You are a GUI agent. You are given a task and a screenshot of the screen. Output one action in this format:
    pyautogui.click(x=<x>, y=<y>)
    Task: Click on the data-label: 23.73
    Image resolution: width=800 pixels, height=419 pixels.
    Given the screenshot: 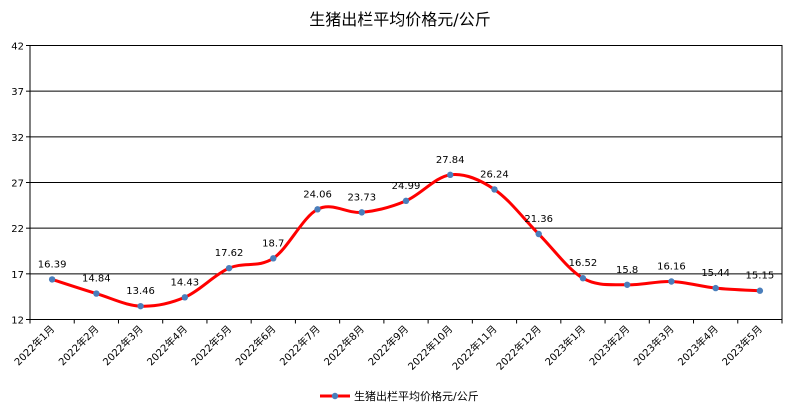 What is the action you would take?
    pyautogui.click(x=361, y=197)
    